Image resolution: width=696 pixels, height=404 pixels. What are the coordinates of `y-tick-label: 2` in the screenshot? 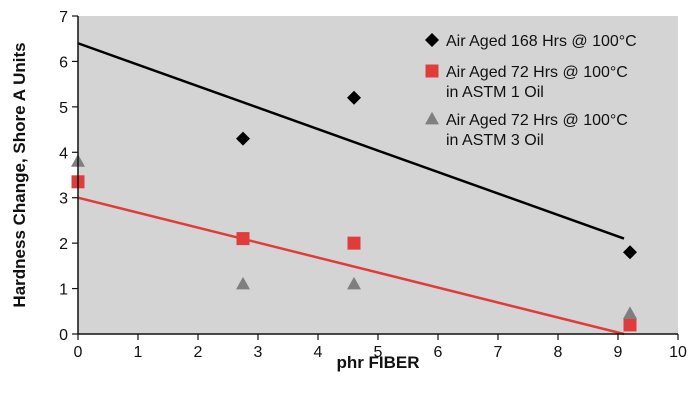 It's located at (63, 244).